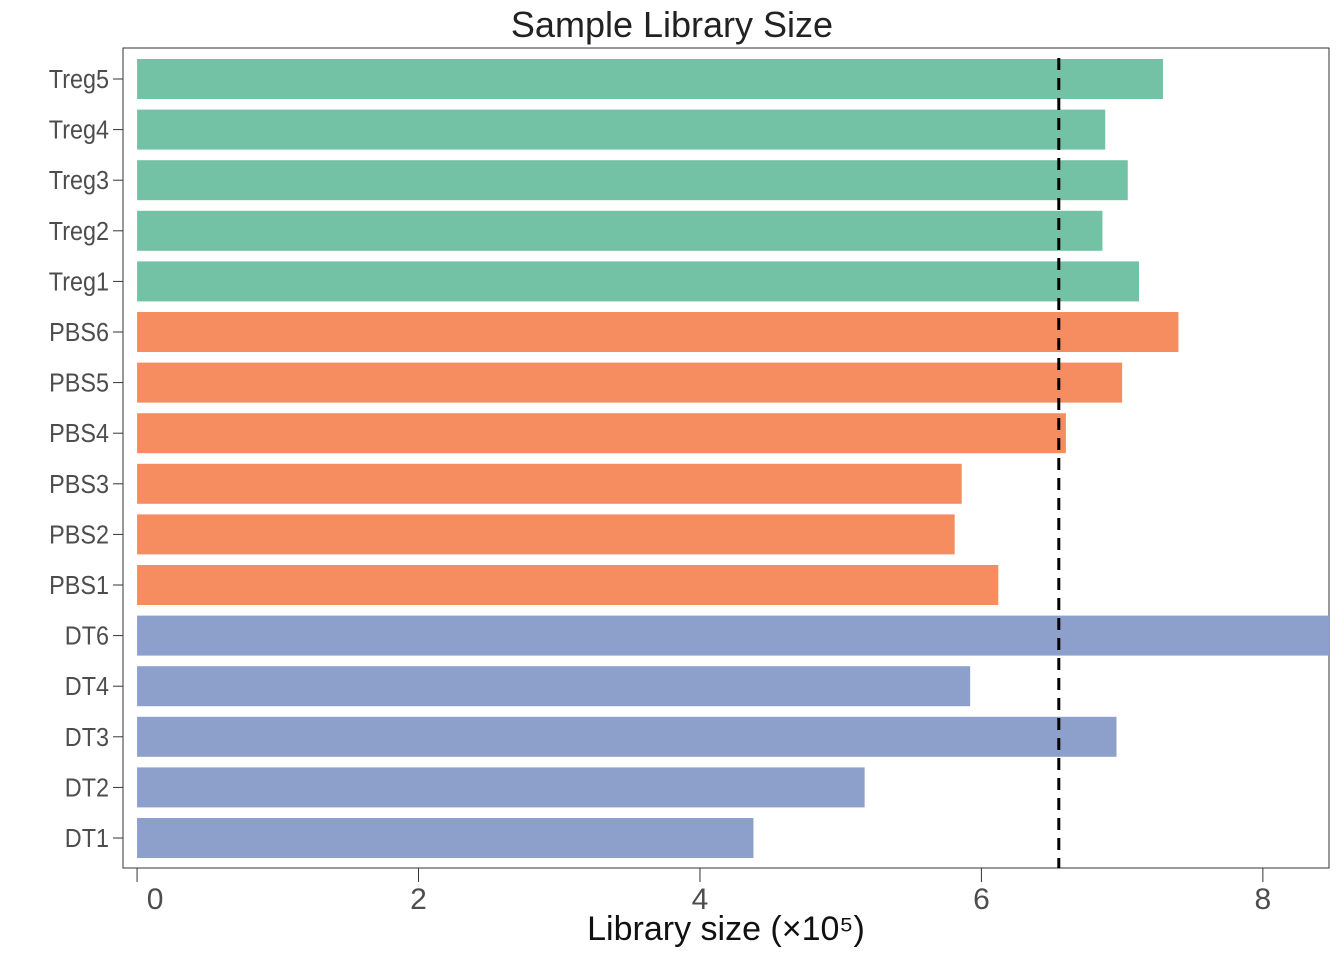  What do you see at coordinates (621, 129) in the screenshot?
I see `bar-treg4` at bounding box center [621, 129].